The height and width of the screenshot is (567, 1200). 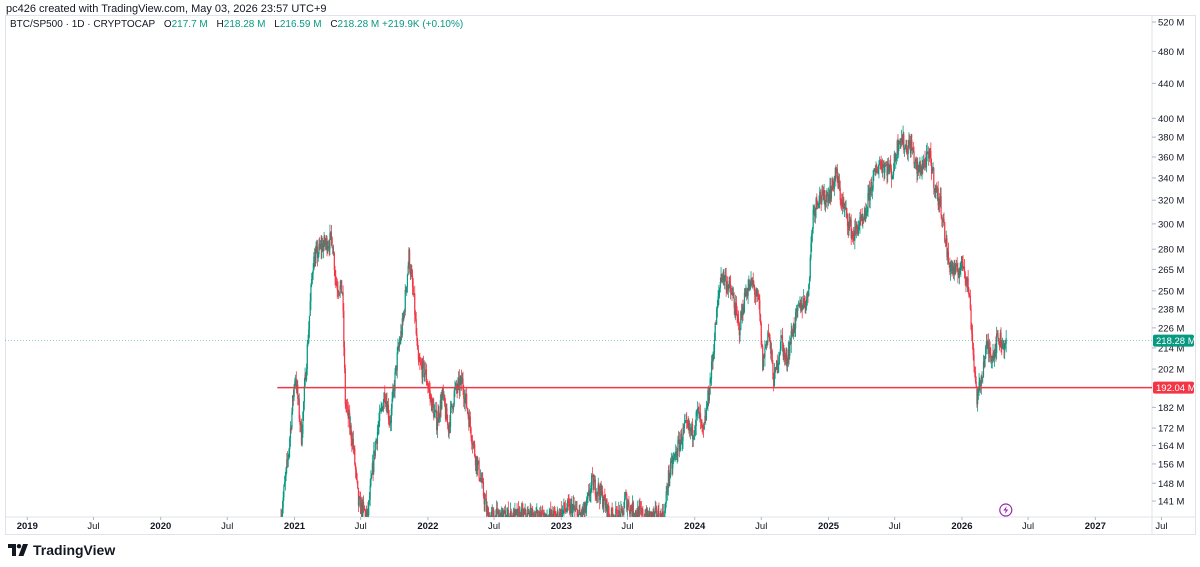 I want to click on x-tick-label: 2025, so click(x=829, y=526).